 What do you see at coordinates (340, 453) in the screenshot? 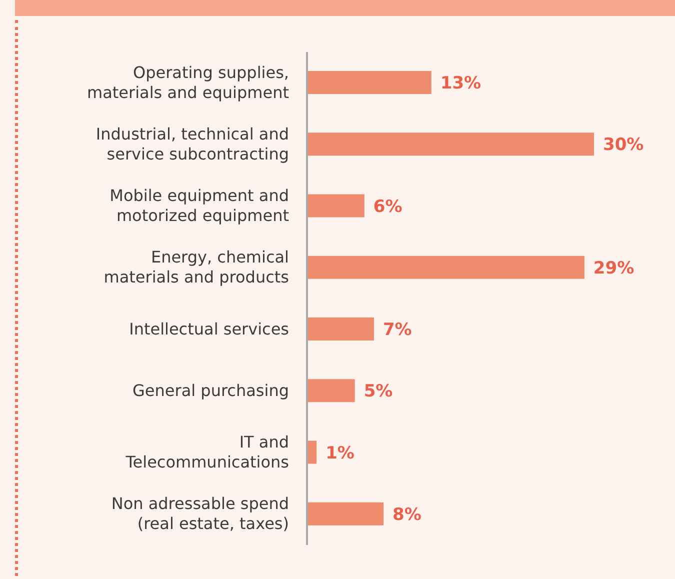
I see `data-label: 1%` at bounding box center [340, 453].